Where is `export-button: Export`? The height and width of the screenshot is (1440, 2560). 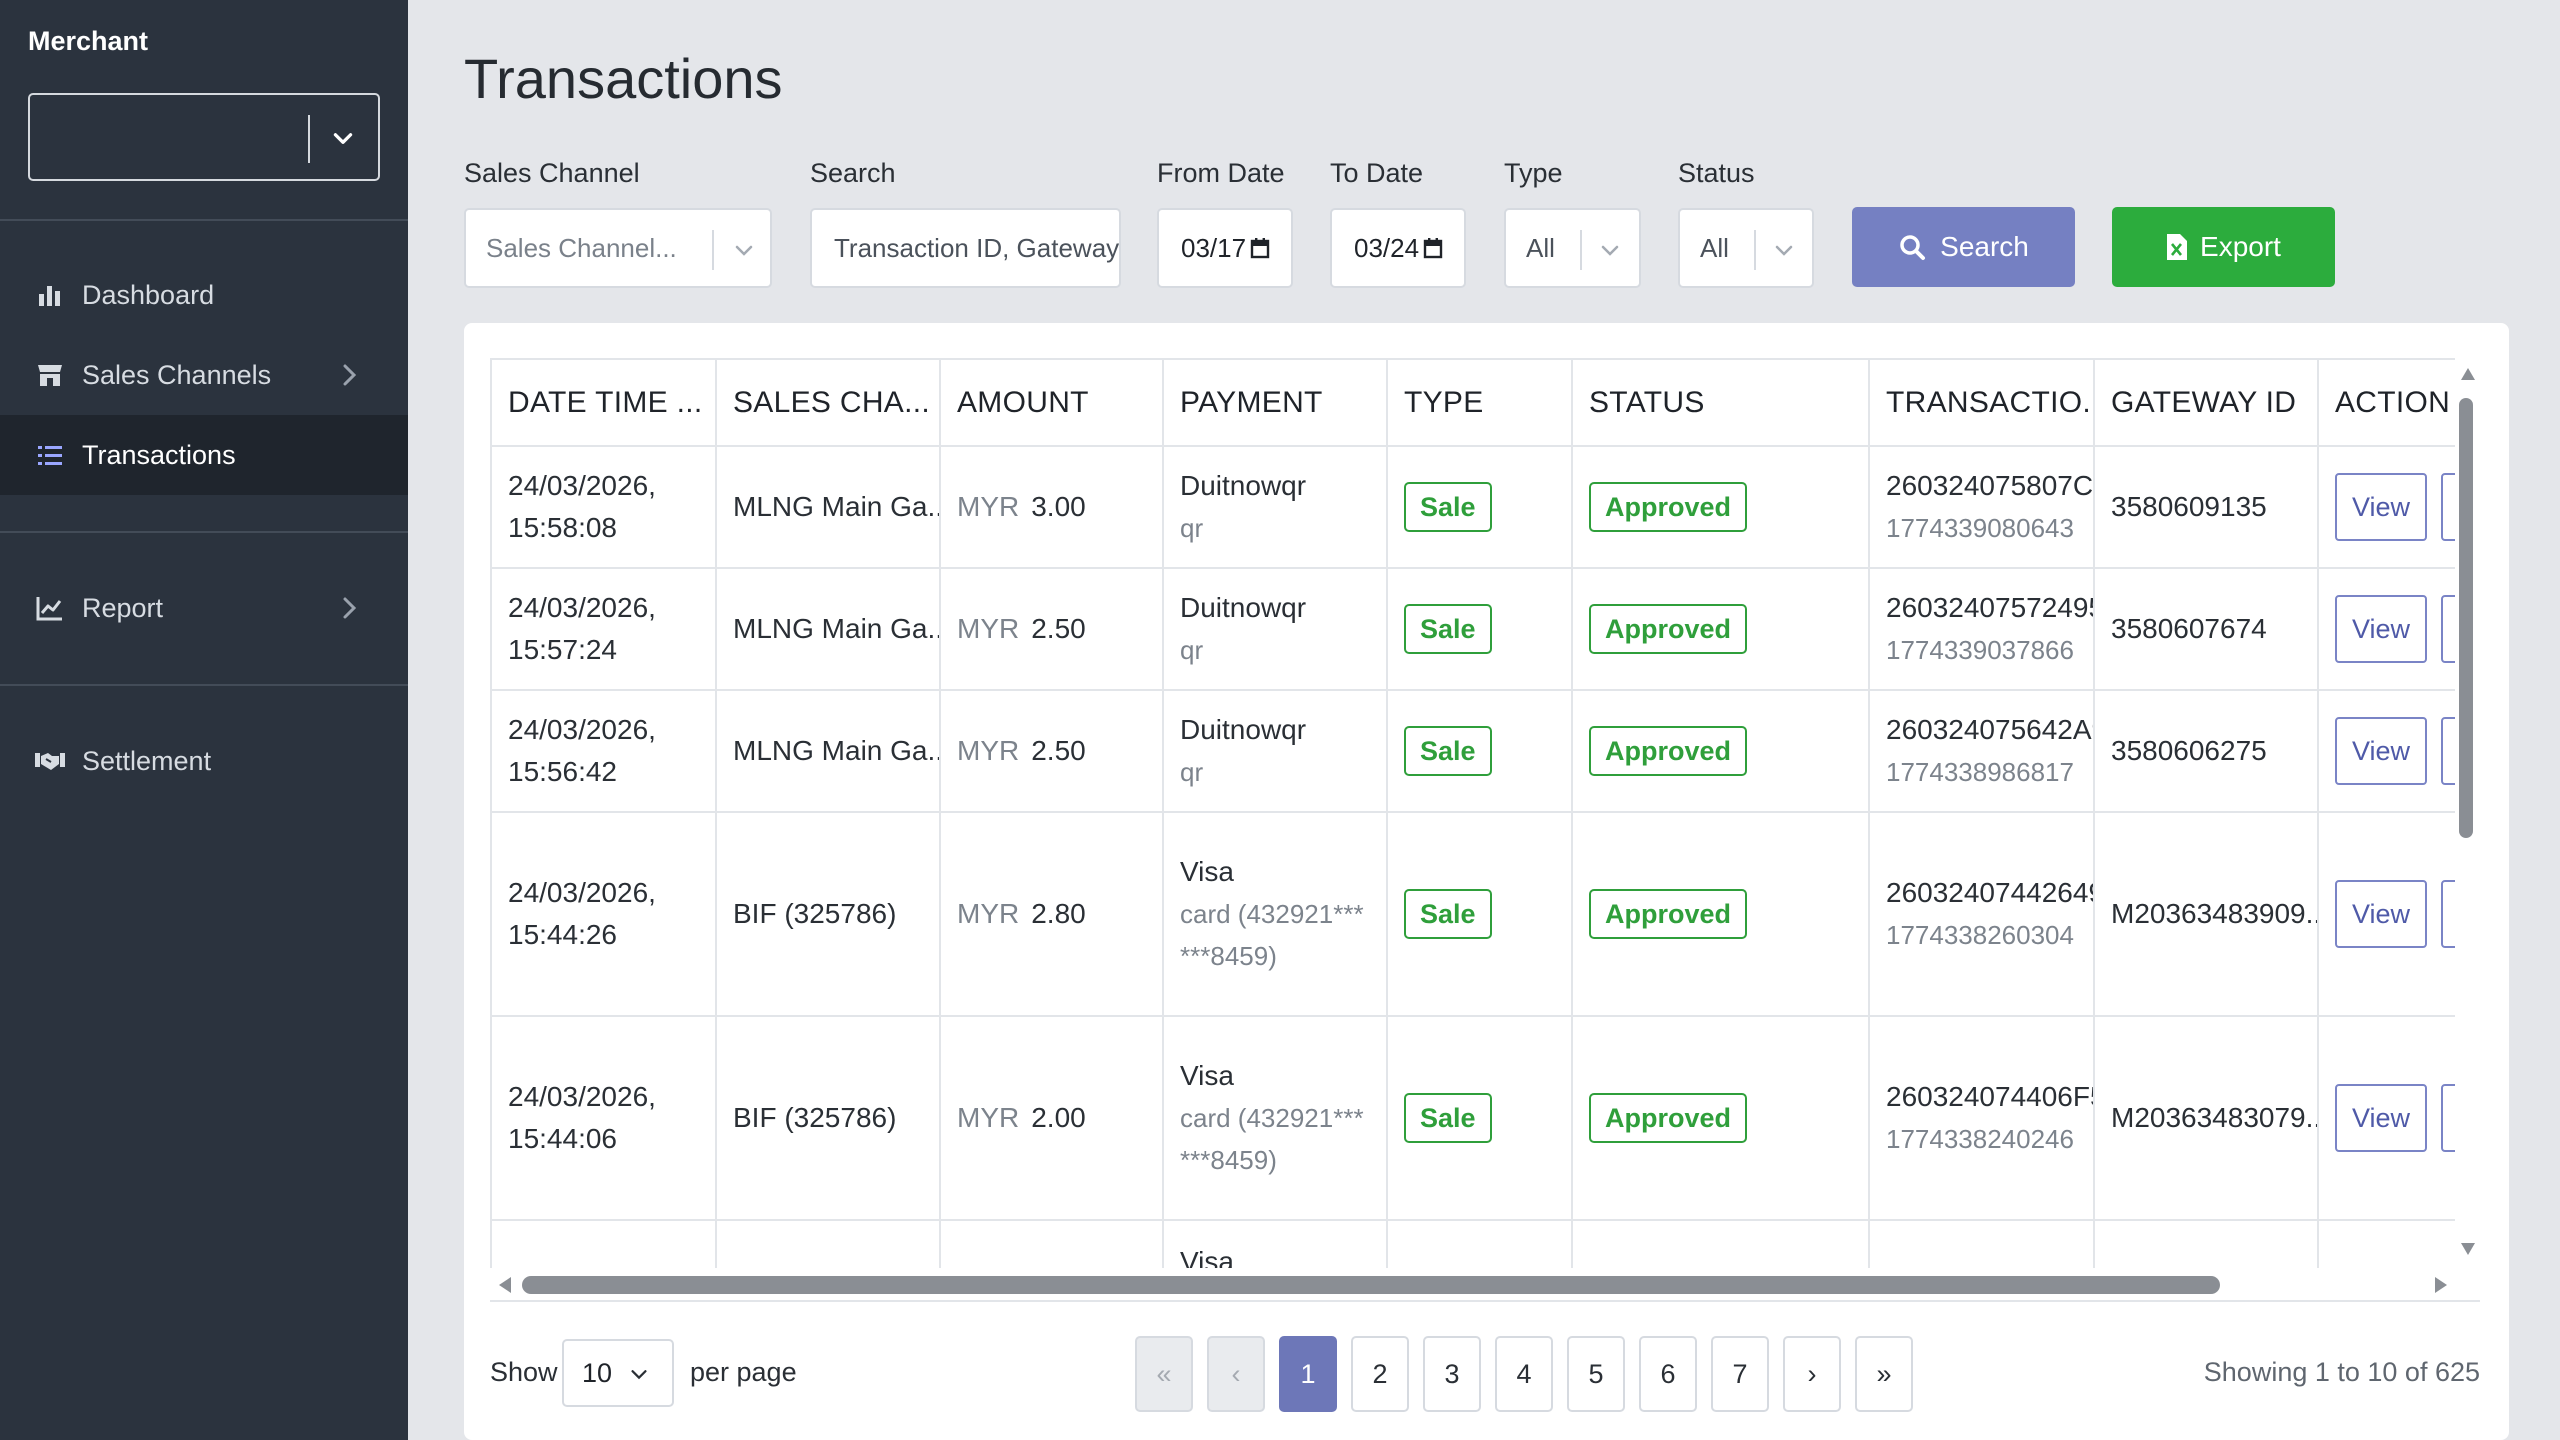 export-button: Export is located at coordinates (2223, 247).